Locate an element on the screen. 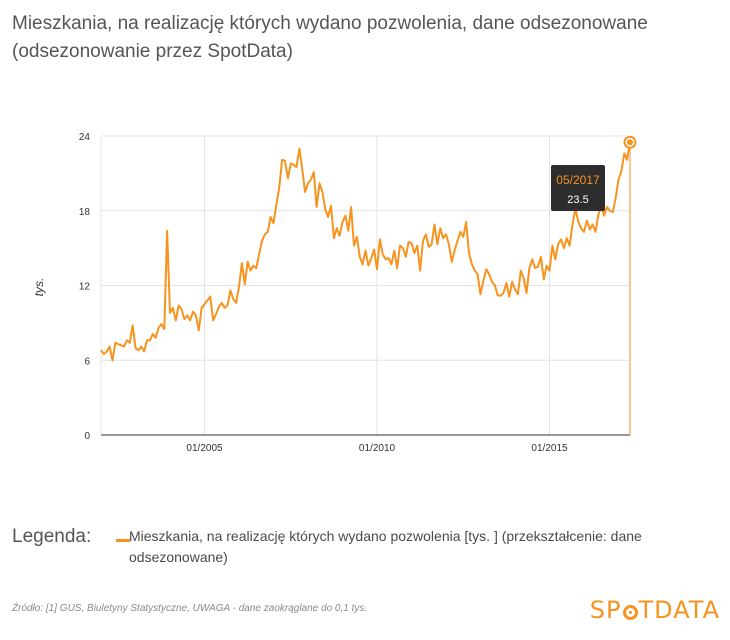 This screenshot has width=730, height=640. legend-swatch is located at coordinates (123, 540).